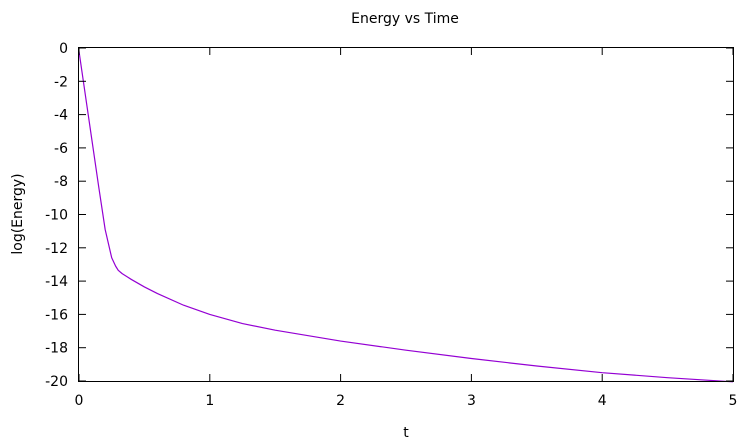 Image resolution: width=740 pixels, height=441 pixels. I want to click on x-tick-label: 1, so click(209, 401).